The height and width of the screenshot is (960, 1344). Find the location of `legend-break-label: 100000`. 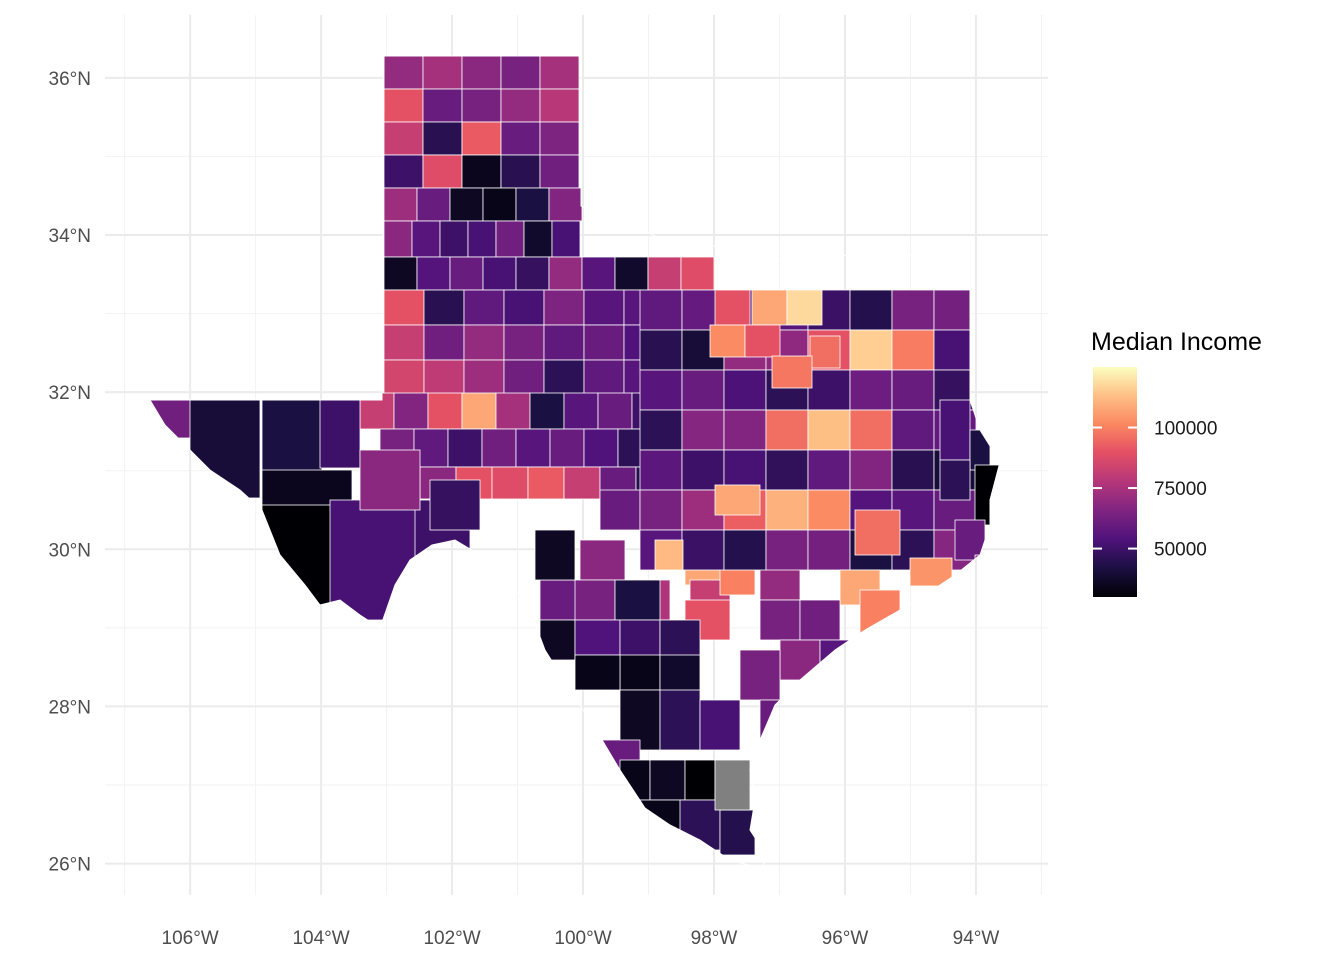

legend-break-label: 100000 is located at coordinates (1185, 429).